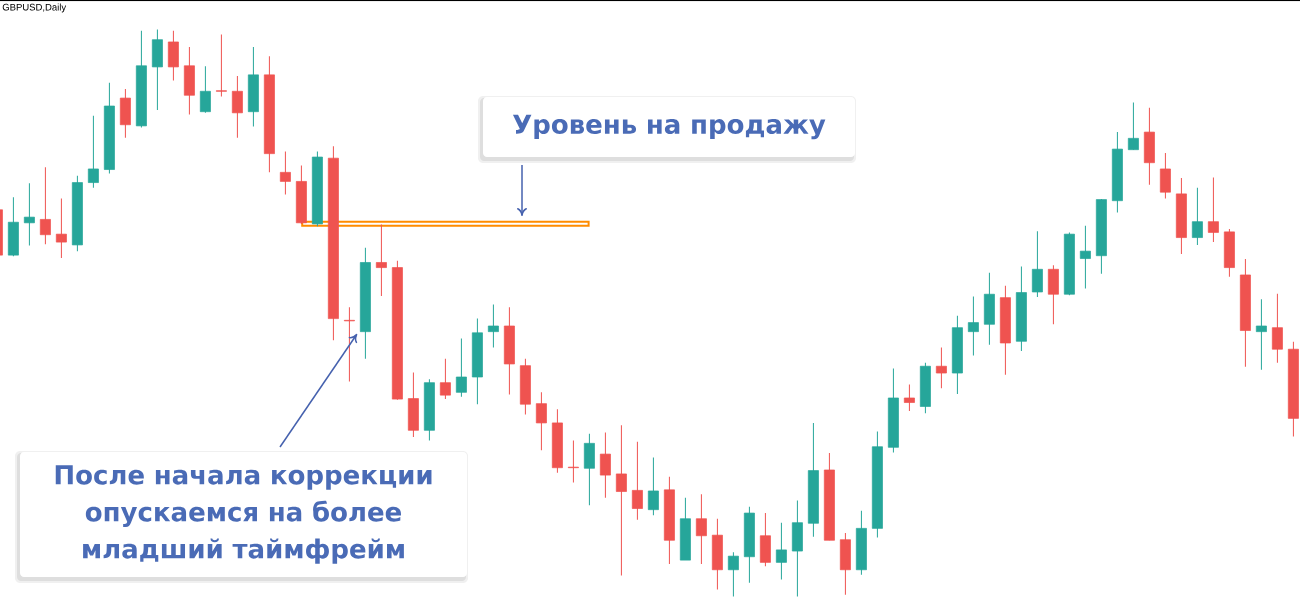 This screenshot has height=600, width=1300. I want to click on band-label: Уровень на продажу, so click(669, 127).